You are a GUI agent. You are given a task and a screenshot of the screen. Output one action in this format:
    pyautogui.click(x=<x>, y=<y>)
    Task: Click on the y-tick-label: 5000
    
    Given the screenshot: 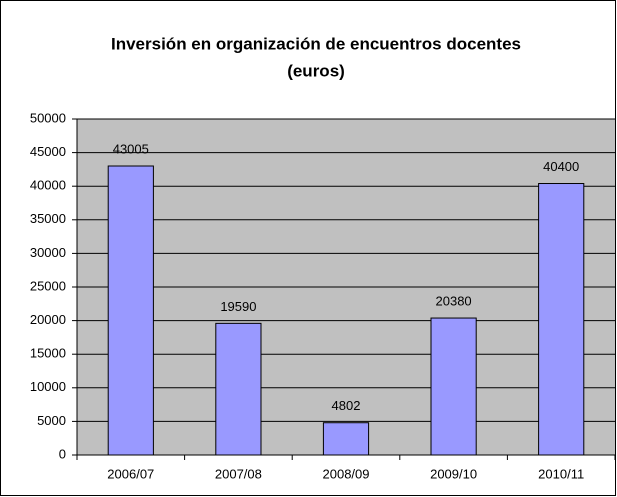 What is the action you would take?
    pyautogui.click(x=51, y=420)
    